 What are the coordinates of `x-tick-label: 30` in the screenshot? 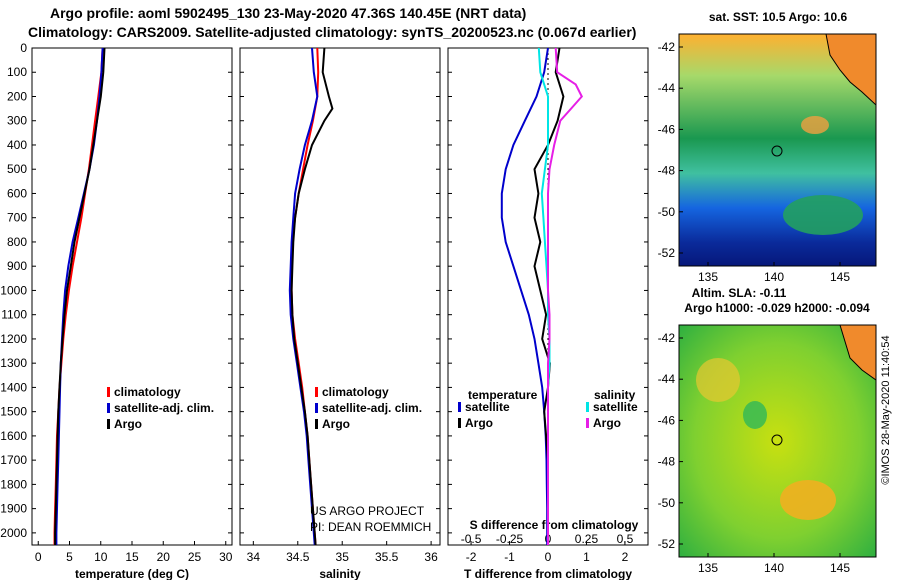 It's located at (226, 557).